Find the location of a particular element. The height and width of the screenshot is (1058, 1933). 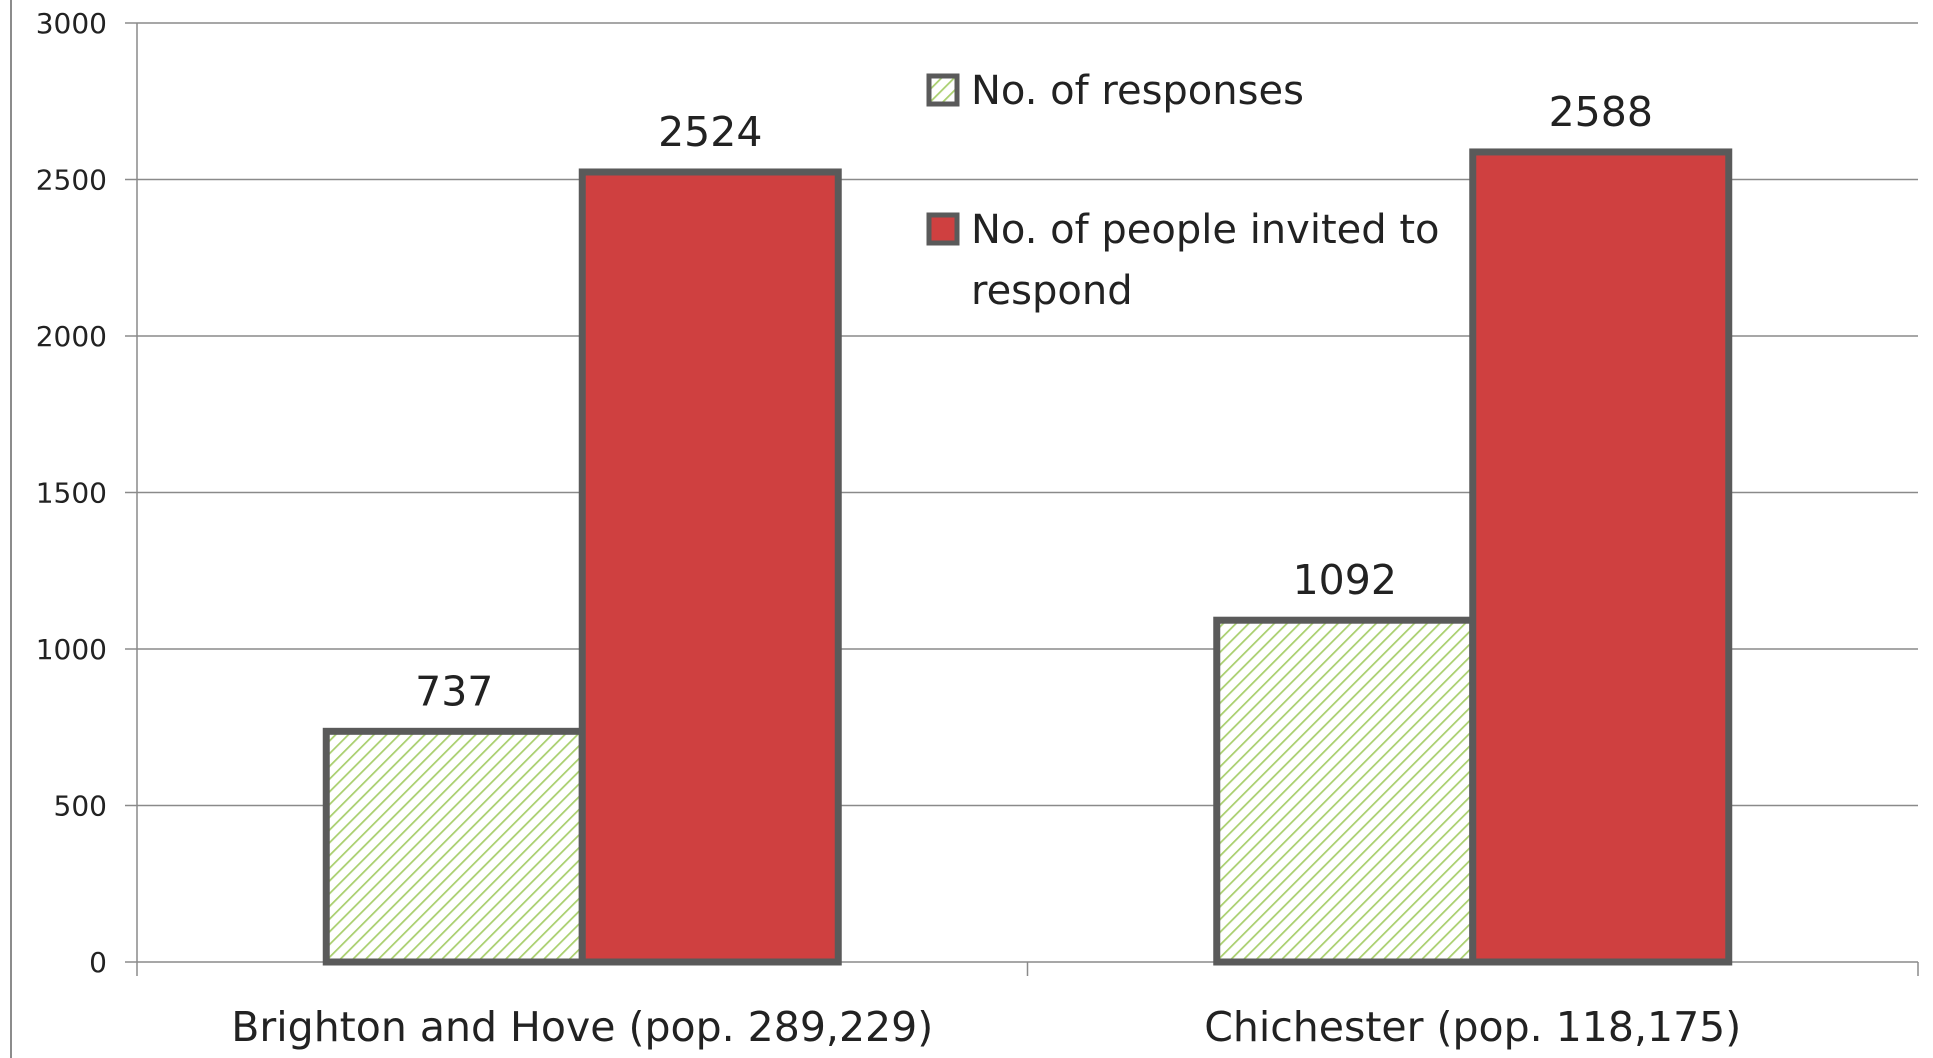

data-label: 2524 is located at coordinates (710, 132).